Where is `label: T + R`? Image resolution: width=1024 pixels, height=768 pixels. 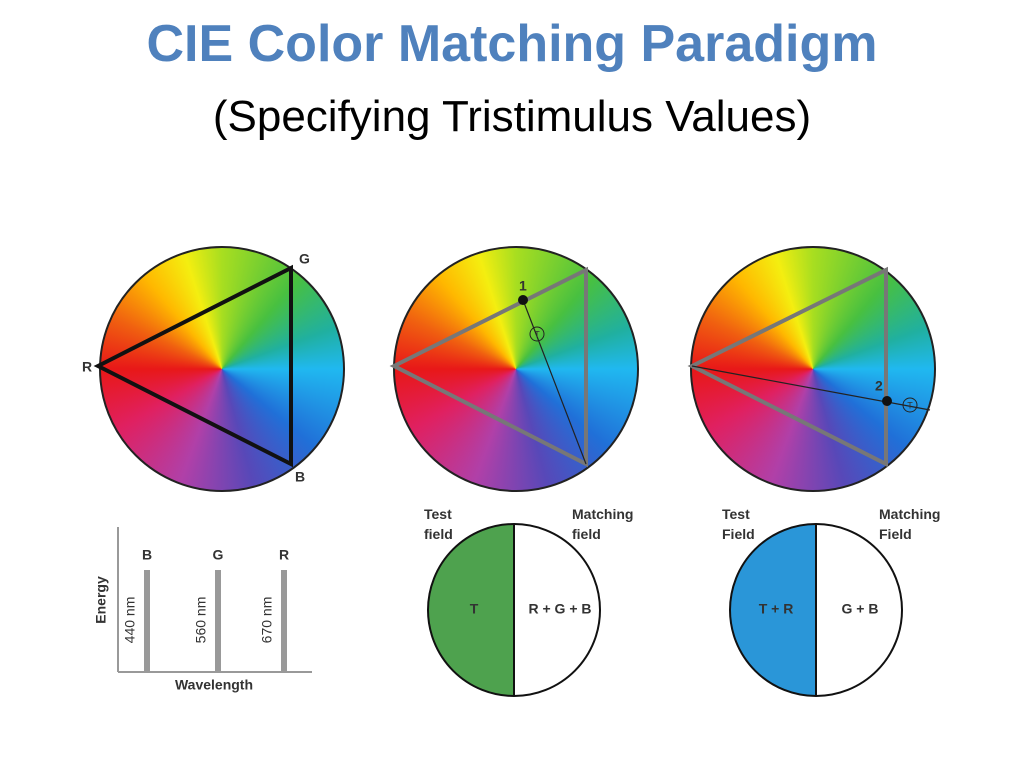 label: T + R is located at coordinates (776, 609).